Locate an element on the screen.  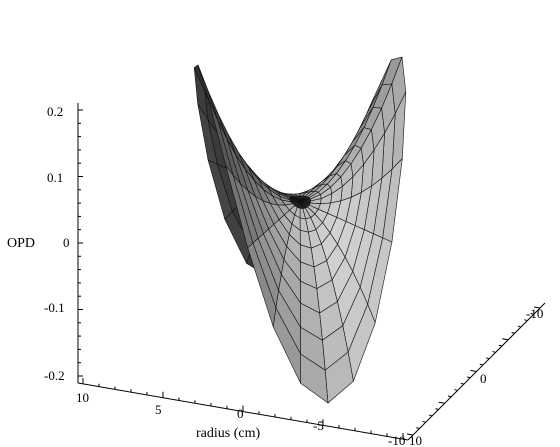
y-tick-label-10: 10 is located at coordinates (415, 440).